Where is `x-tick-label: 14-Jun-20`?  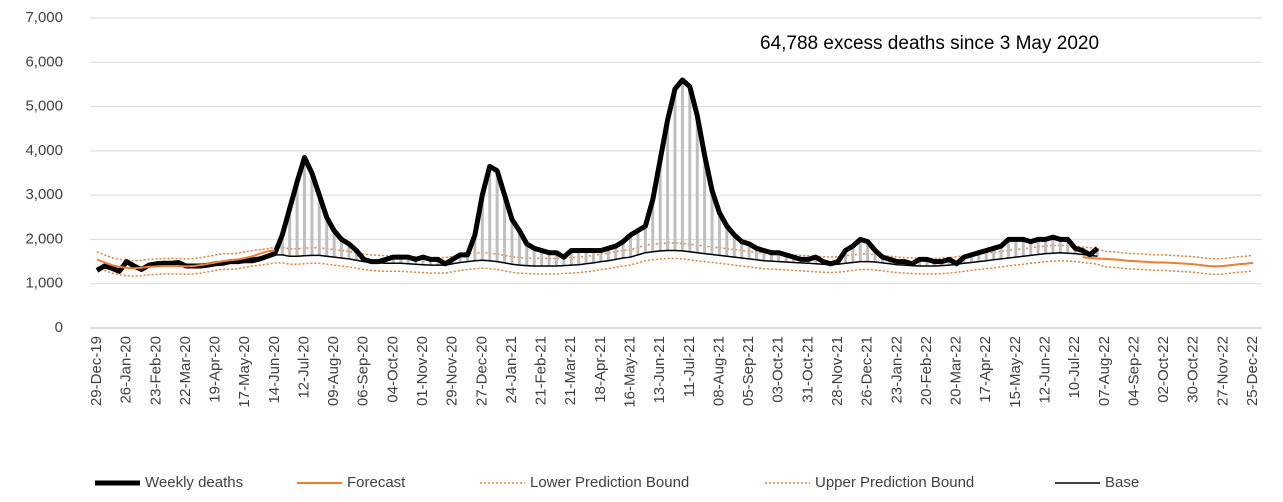 x-tick-label: 14-Jun-20 is located at coordinates (274, 370).